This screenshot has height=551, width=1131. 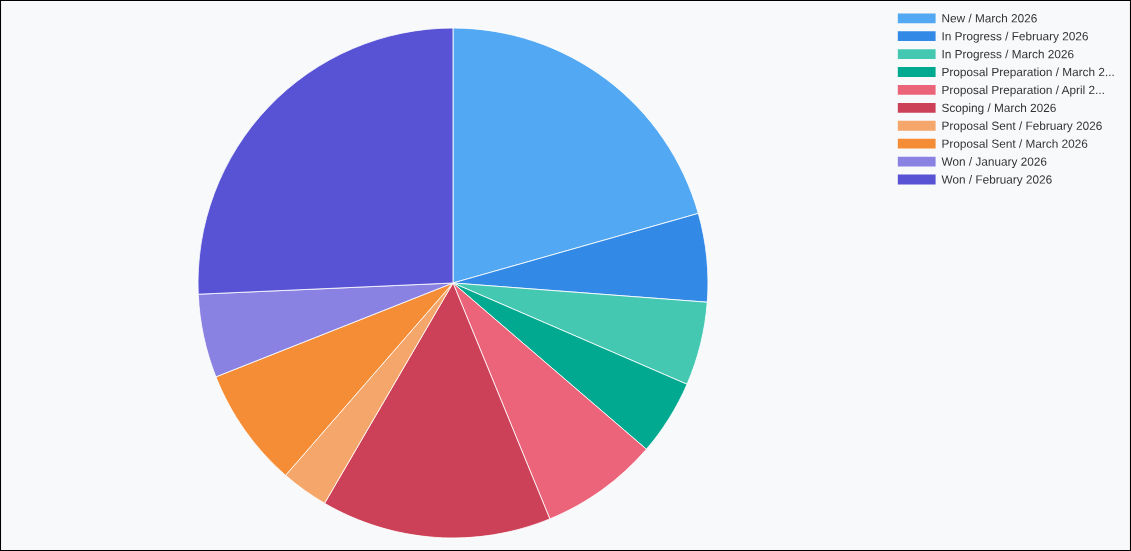 What do you see at coordinates (1022, 127) in the screenshot?
I see `legend-label: Proposal Sent / February 2026` at bounding box center [1022, 127].